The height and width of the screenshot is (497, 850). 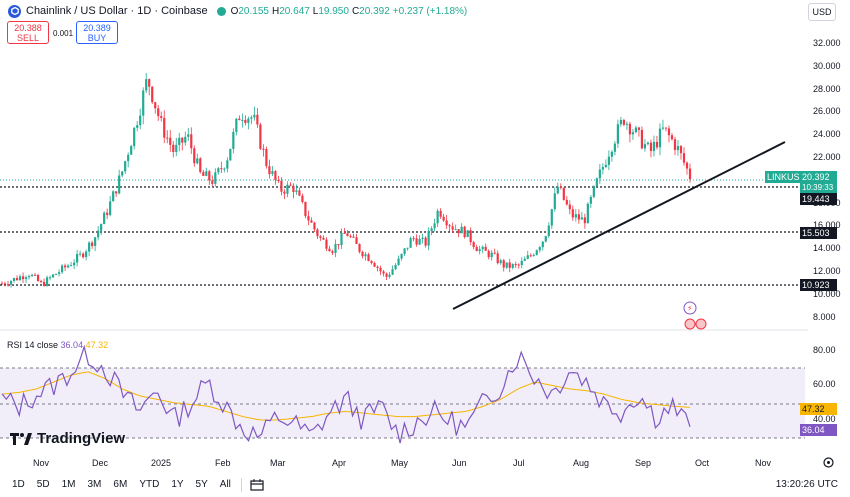 I want to click on timeframe-1y: 1Y, so click(x=177, y=484).